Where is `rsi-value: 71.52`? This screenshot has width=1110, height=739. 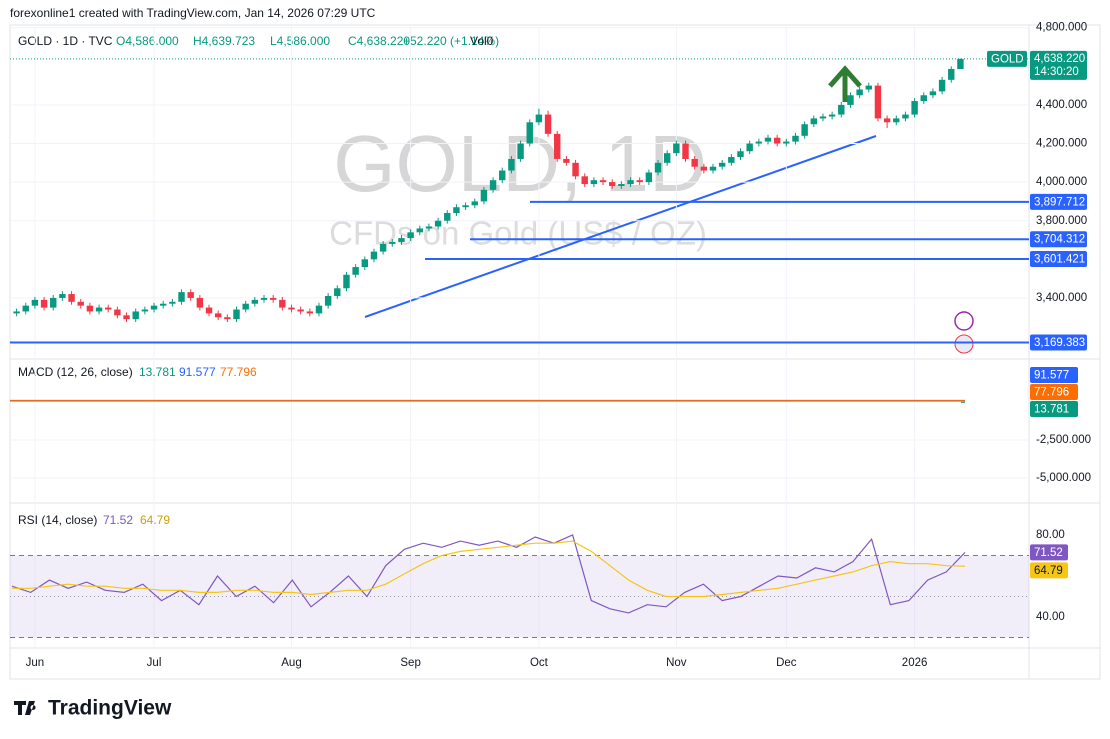 rsi-value: 71.52 is located at coordinates (1048, 553).